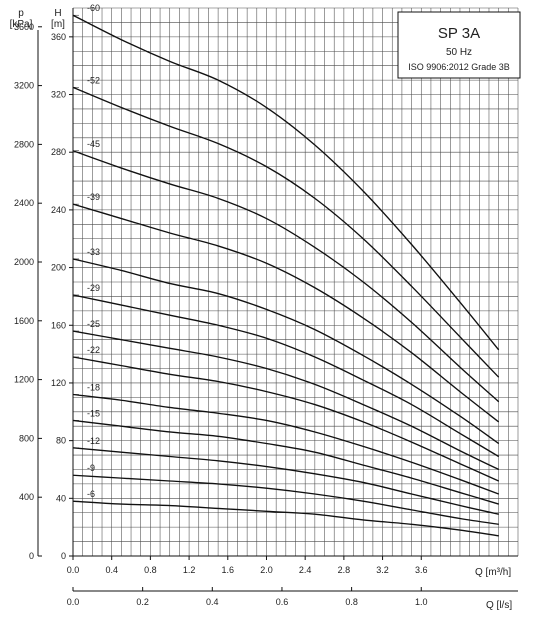 The width and height of the screenshot is (540, 622). What do you see at coordinates (24, 262) in the screenshot?
I see `y2-tick-label: 2000` at bounding box center [24, 262].